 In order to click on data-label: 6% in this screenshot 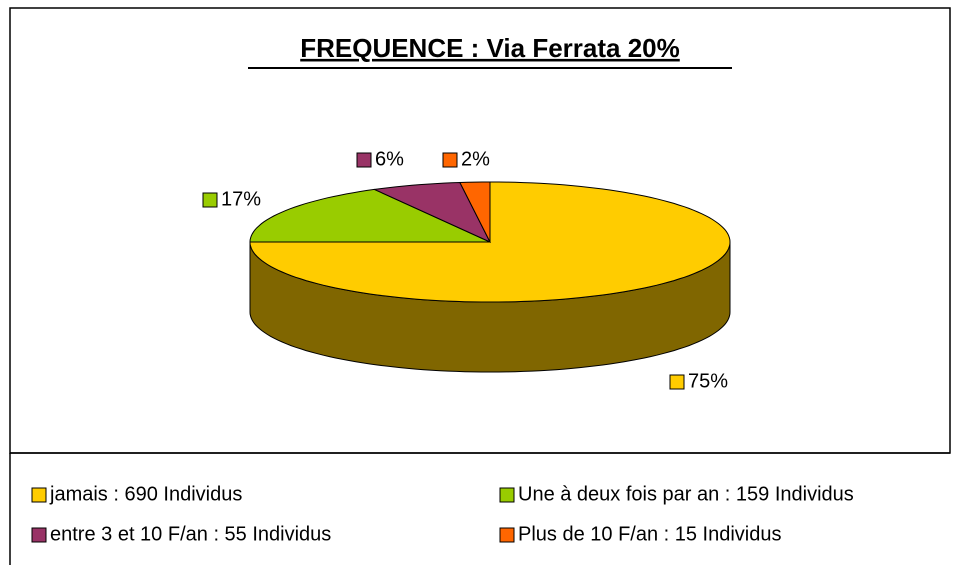, I will do `click(389, 159)`.